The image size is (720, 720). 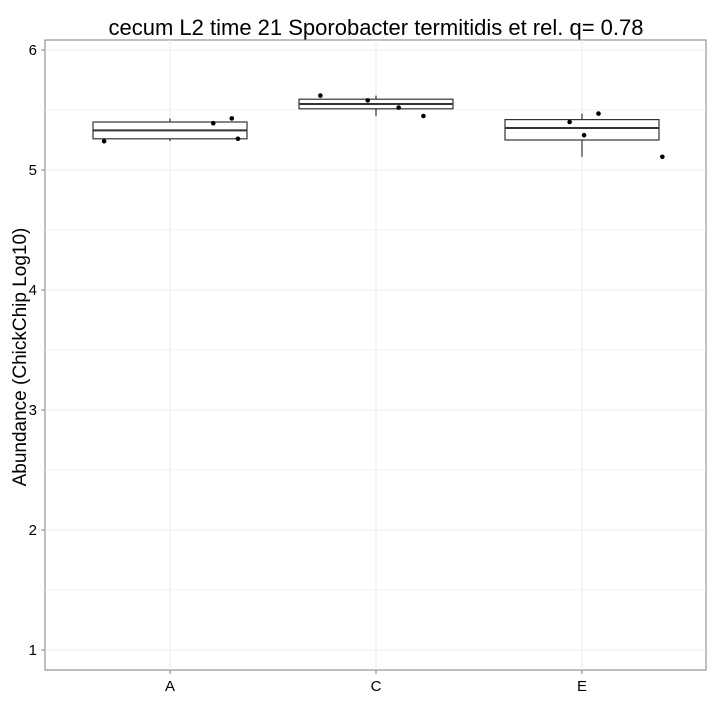 What do you see at coordinates (376, 105) in the screenshot?
I see `box-C` at bounding box center [376, 105].